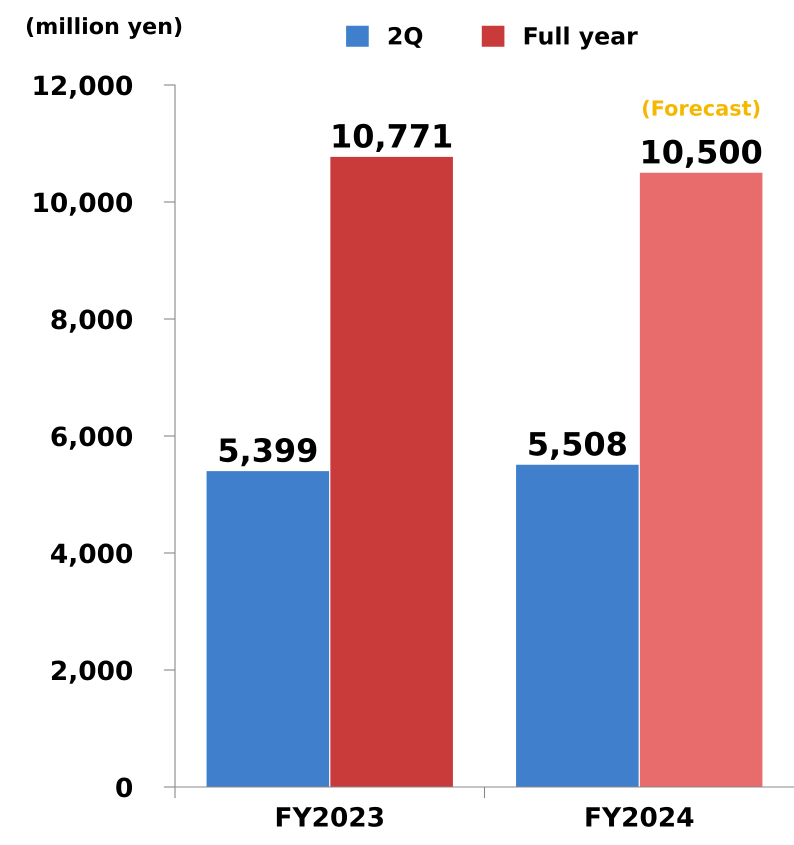  I want to click on legend-label: Full year, so click(581, 38).